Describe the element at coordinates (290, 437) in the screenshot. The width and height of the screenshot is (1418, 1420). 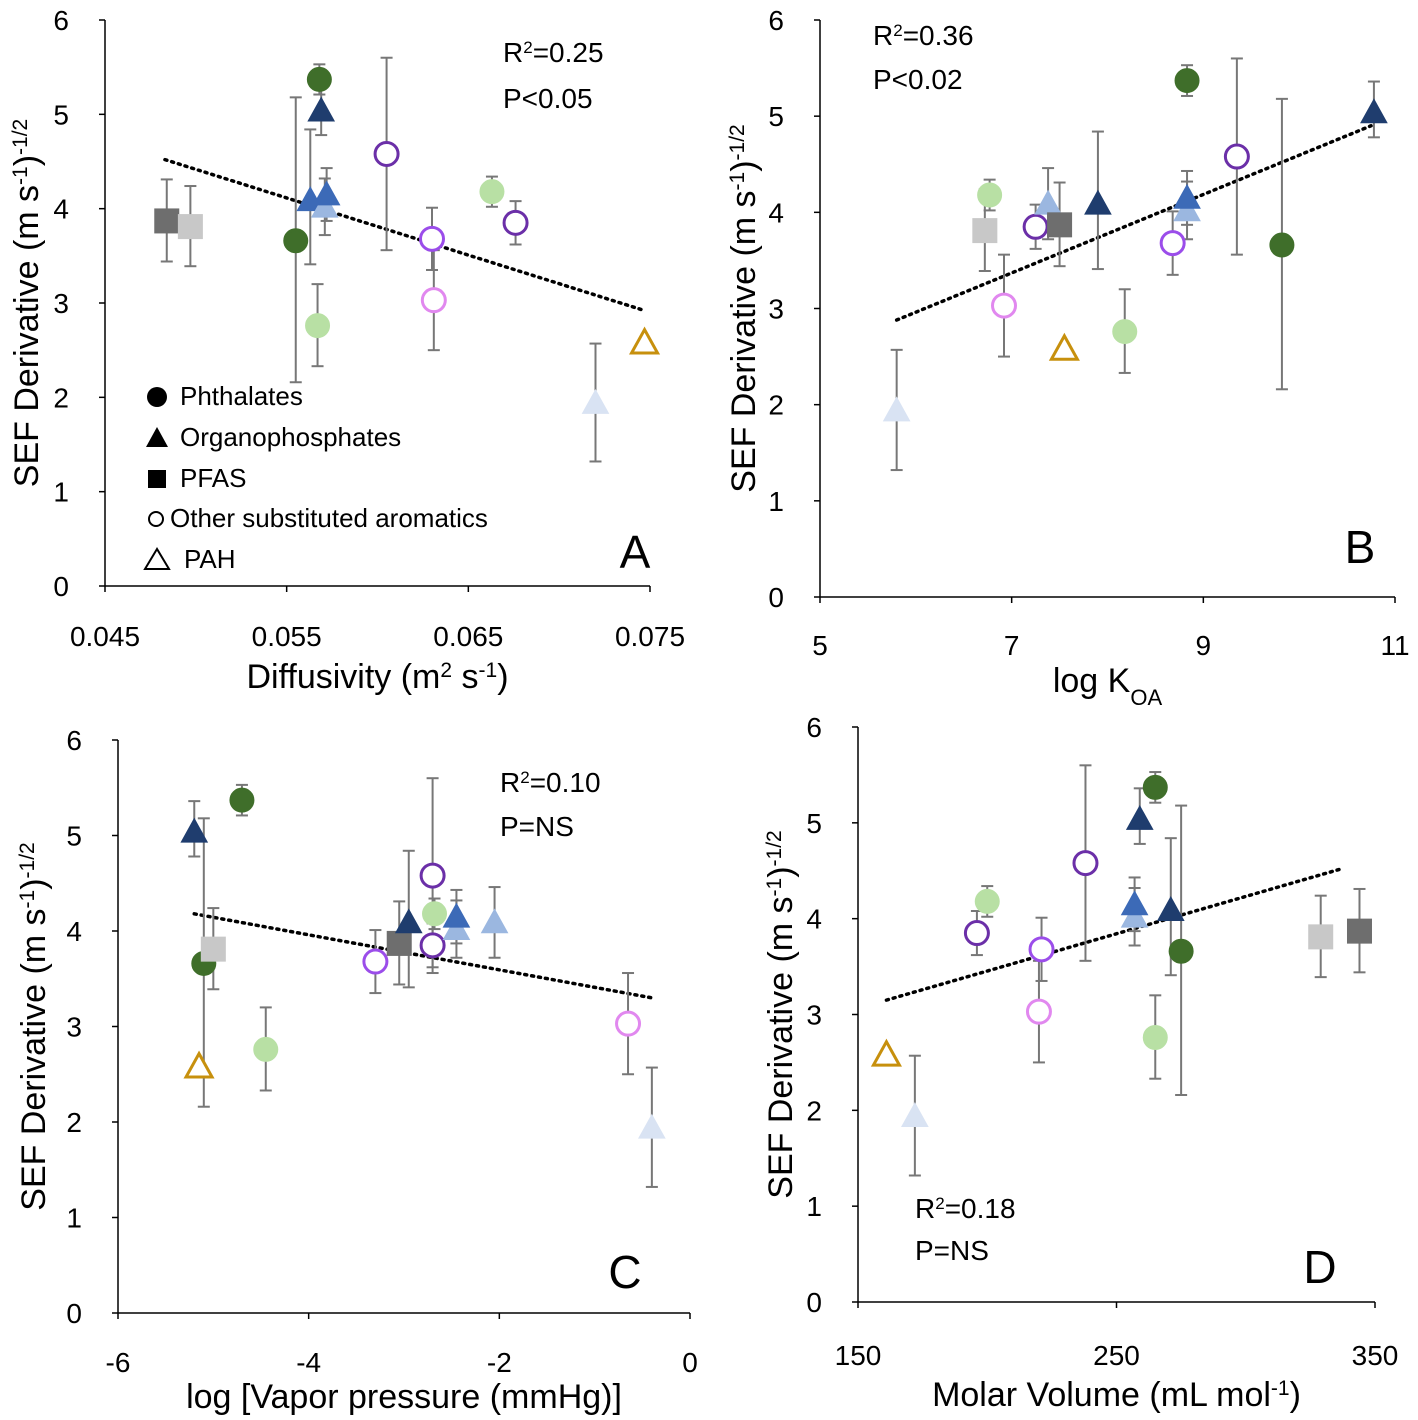
I see `legend-label: Organophosphates` at that location.